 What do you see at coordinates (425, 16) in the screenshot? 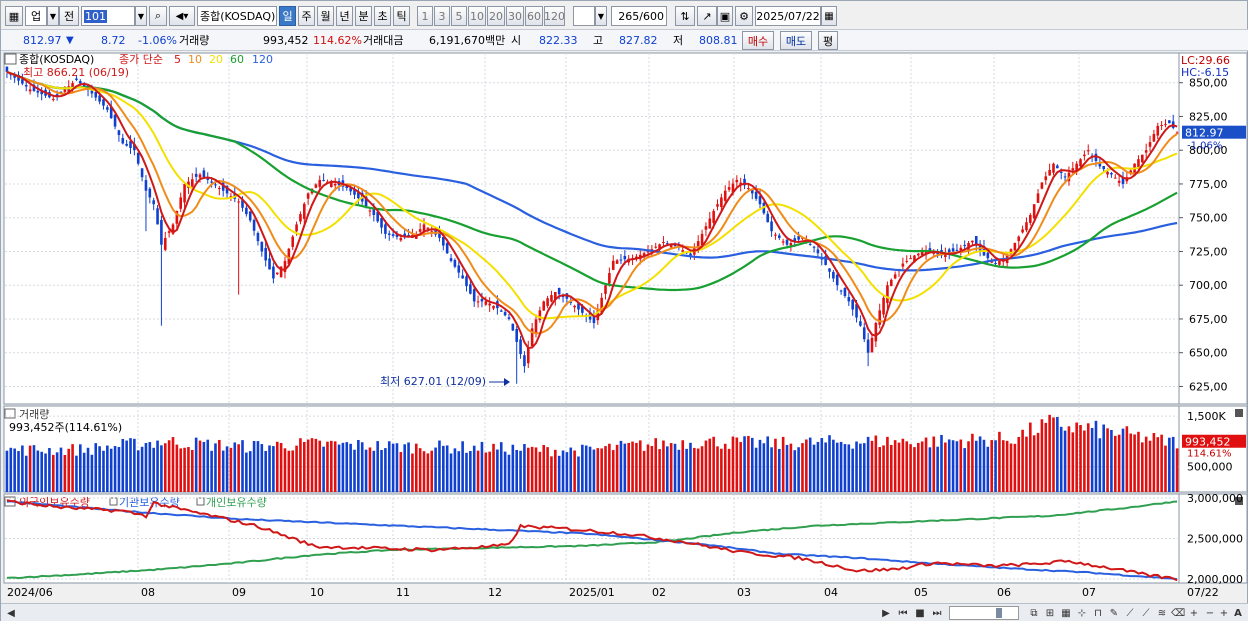
I see `interval-button: 1` at bounding box center [425, 16].